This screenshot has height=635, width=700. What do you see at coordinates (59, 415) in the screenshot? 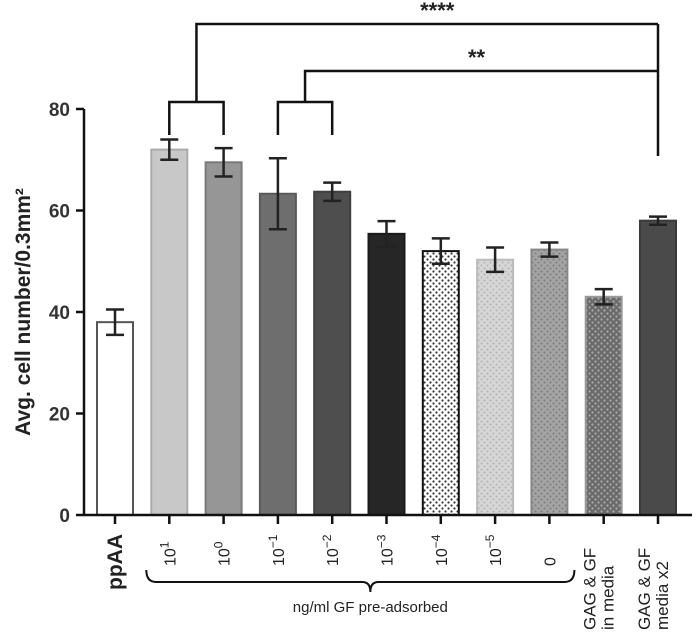
I see `y-tick-label: 20` at bounding box center [59, 415].